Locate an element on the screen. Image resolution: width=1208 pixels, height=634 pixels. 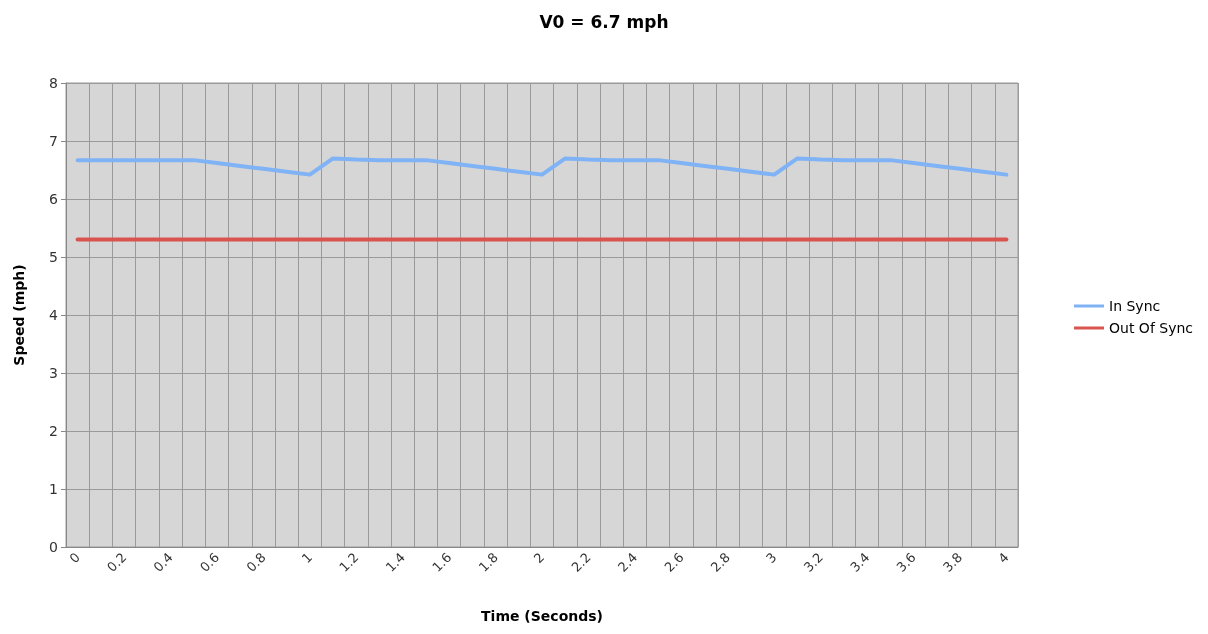
x-tick-label: 2.8 is located at coordinates (720, 562).